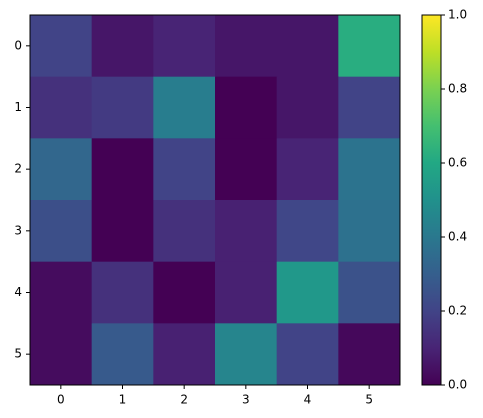 This screenshot has width=483, height=418. Describe the element at coordinates (18, 107) in the screenshot. I see `y-tick-label: 1` at that location.